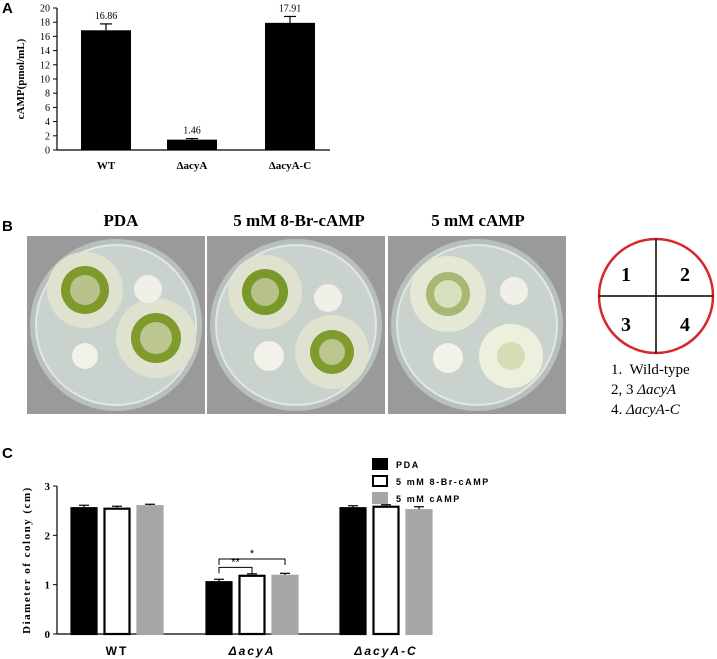  Describe the element at coordinates (443, 482) in the screenshot. I see `legend-label: 5 mM 8-Br-cAMP` at that location.